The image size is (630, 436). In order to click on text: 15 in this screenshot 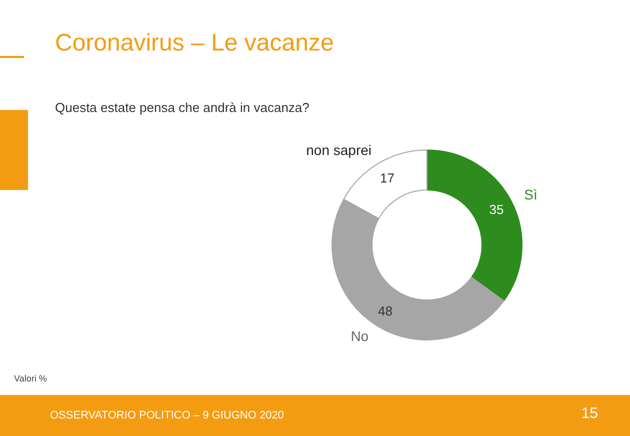, I will do `click(589, 413)`.